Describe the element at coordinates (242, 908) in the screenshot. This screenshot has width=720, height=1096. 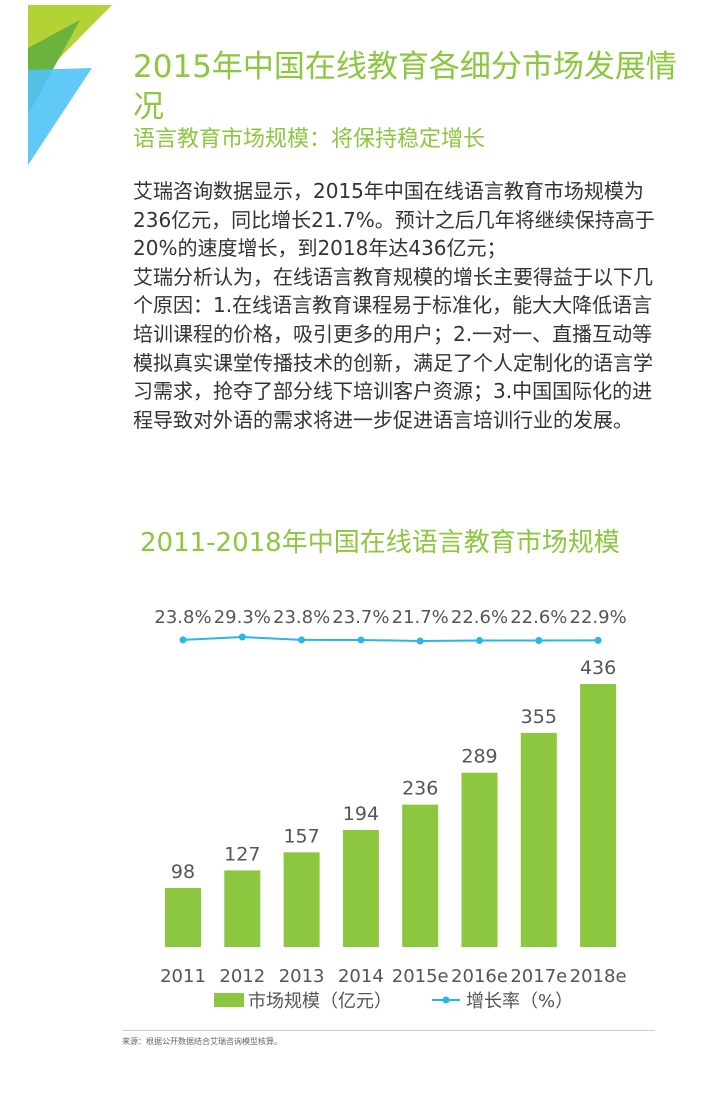
I see `bar-2012` at that location.